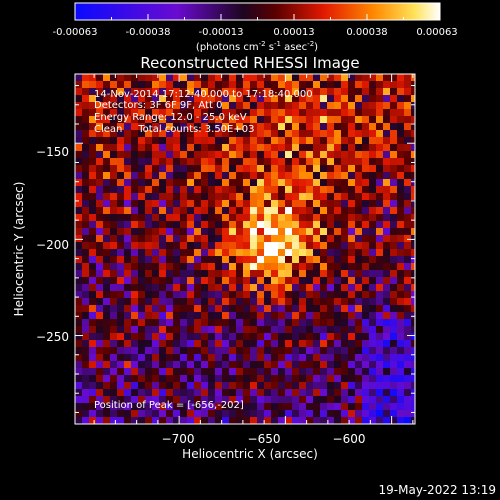 The height and width of the screenshot is (500, 500). Describe the element at coordinates (366, 32) in the screenshot. I see `colorbar-tick-label: 0.00038` at that location.